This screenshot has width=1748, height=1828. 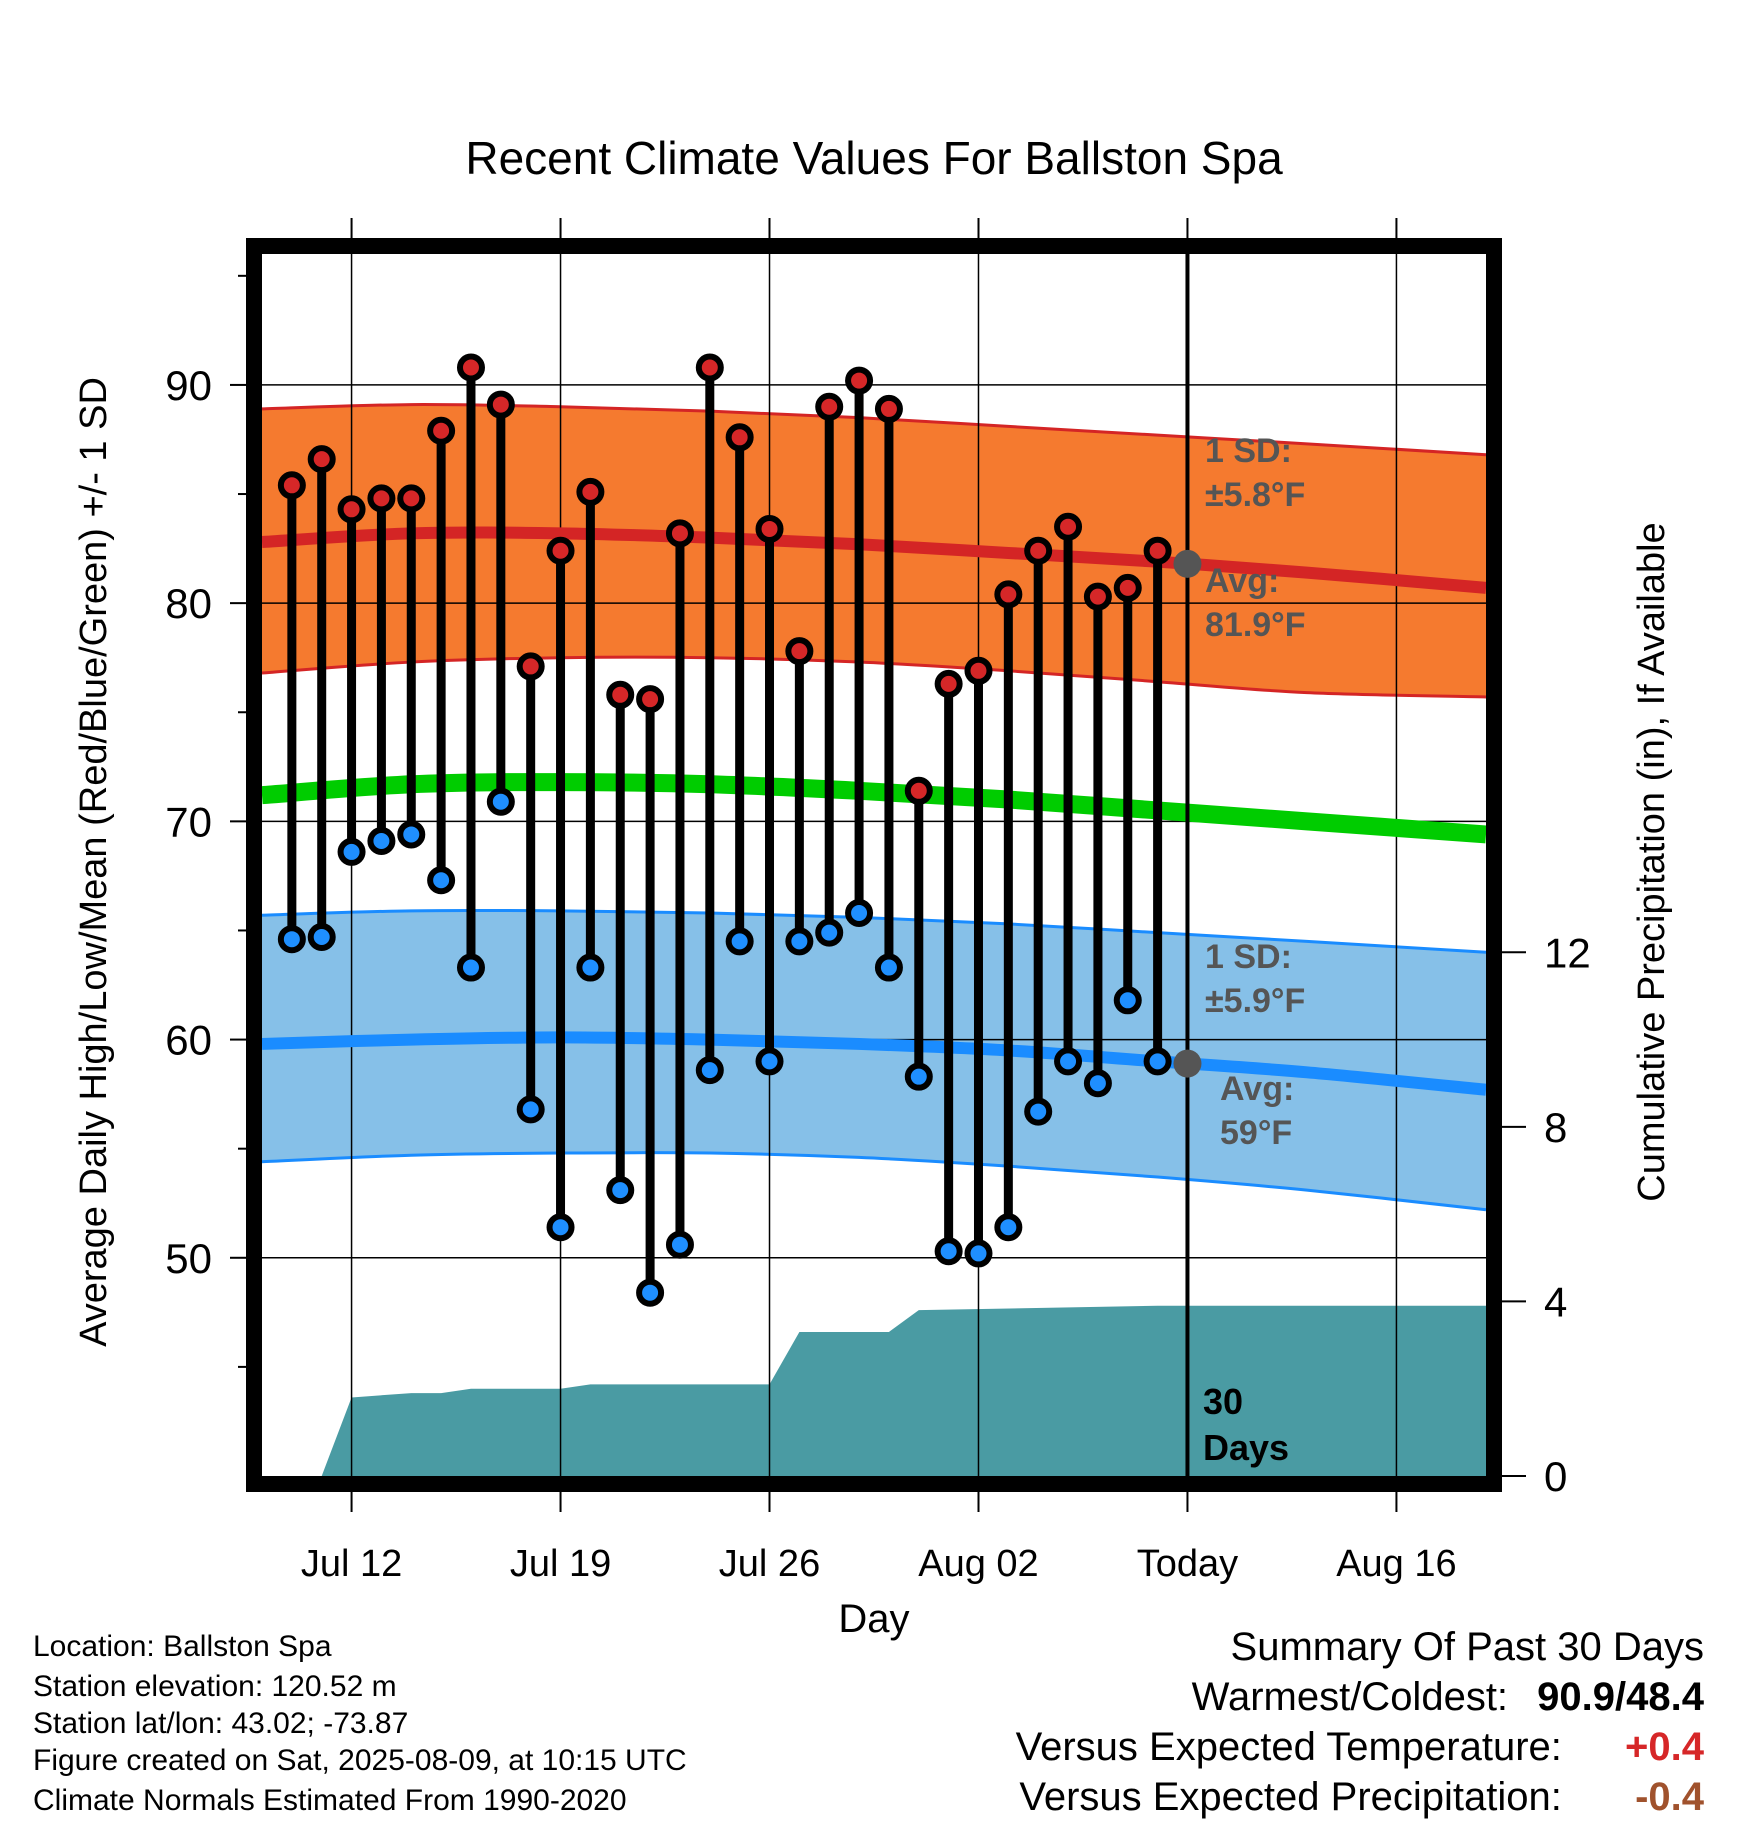 I want to click on x-tick-label: Aug 02, so click(x=978, y=1564).